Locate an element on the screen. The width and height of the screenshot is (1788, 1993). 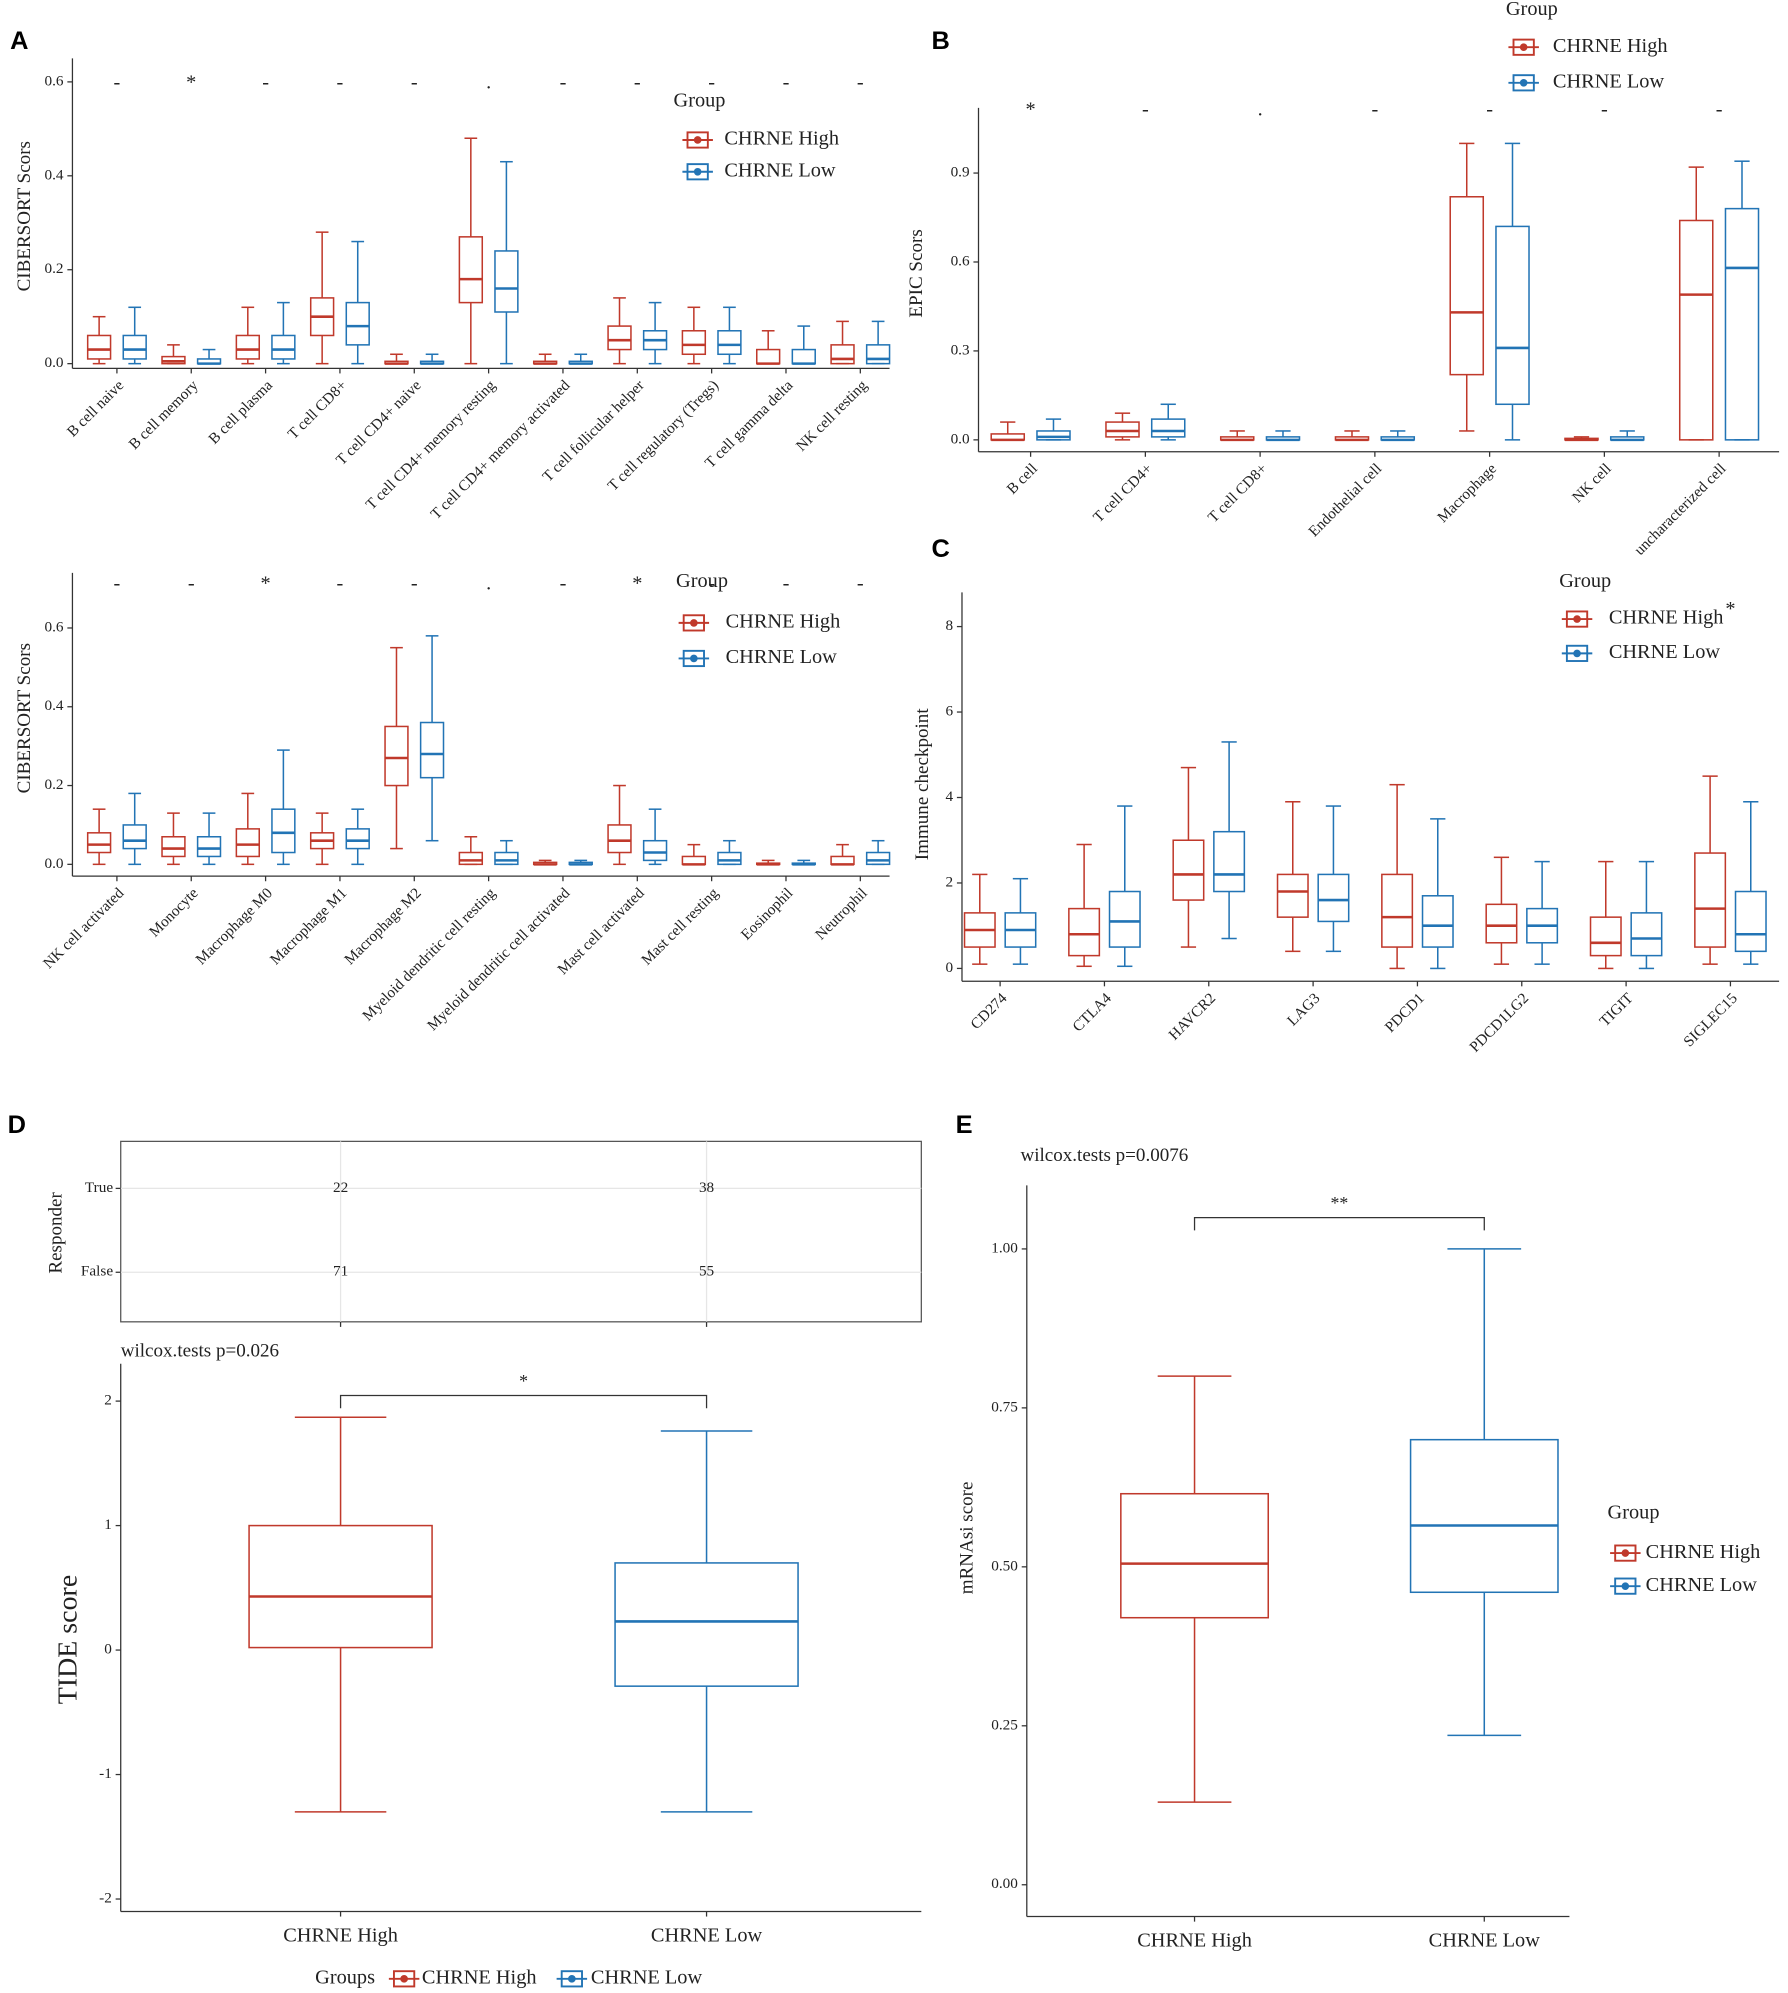
count: 38 is located at coordinates (707, 1187).